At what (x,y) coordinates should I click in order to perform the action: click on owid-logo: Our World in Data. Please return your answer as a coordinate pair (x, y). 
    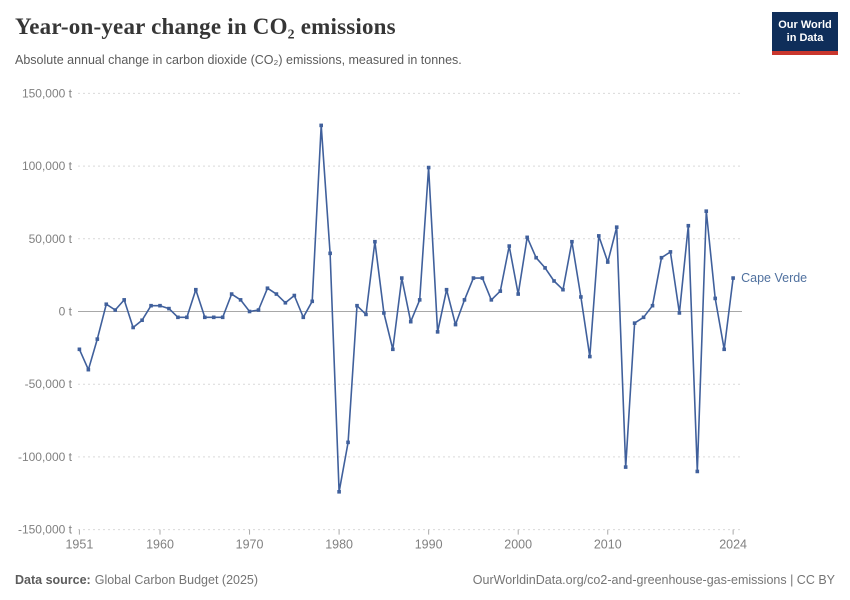
    Looking at the image, I should click on (805, 33).